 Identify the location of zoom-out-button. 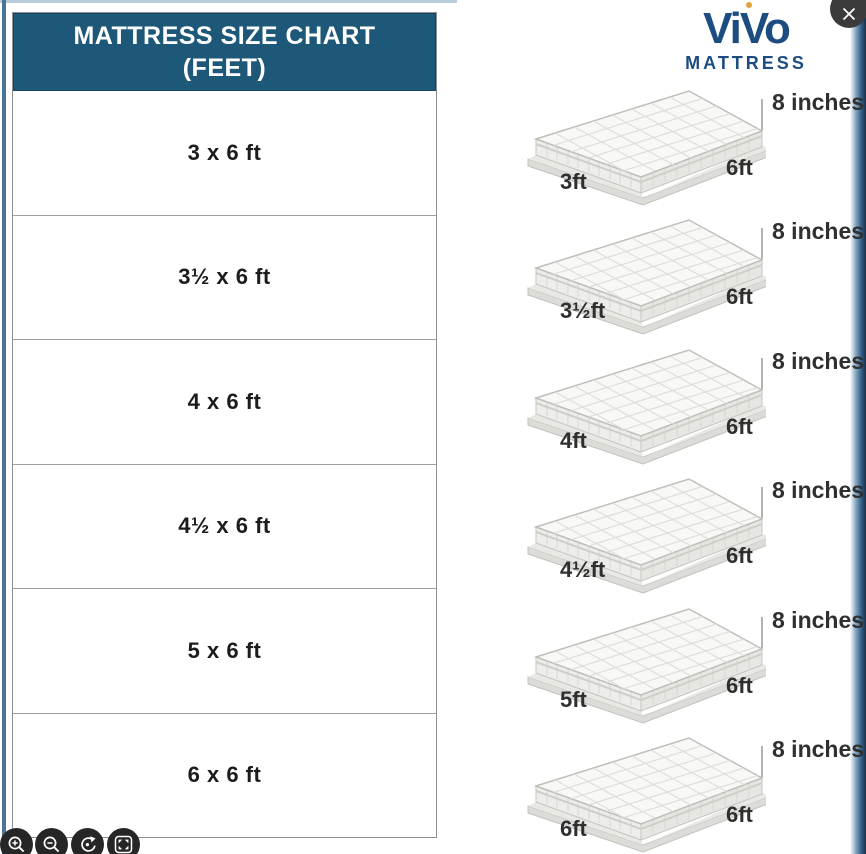
(51, 841).